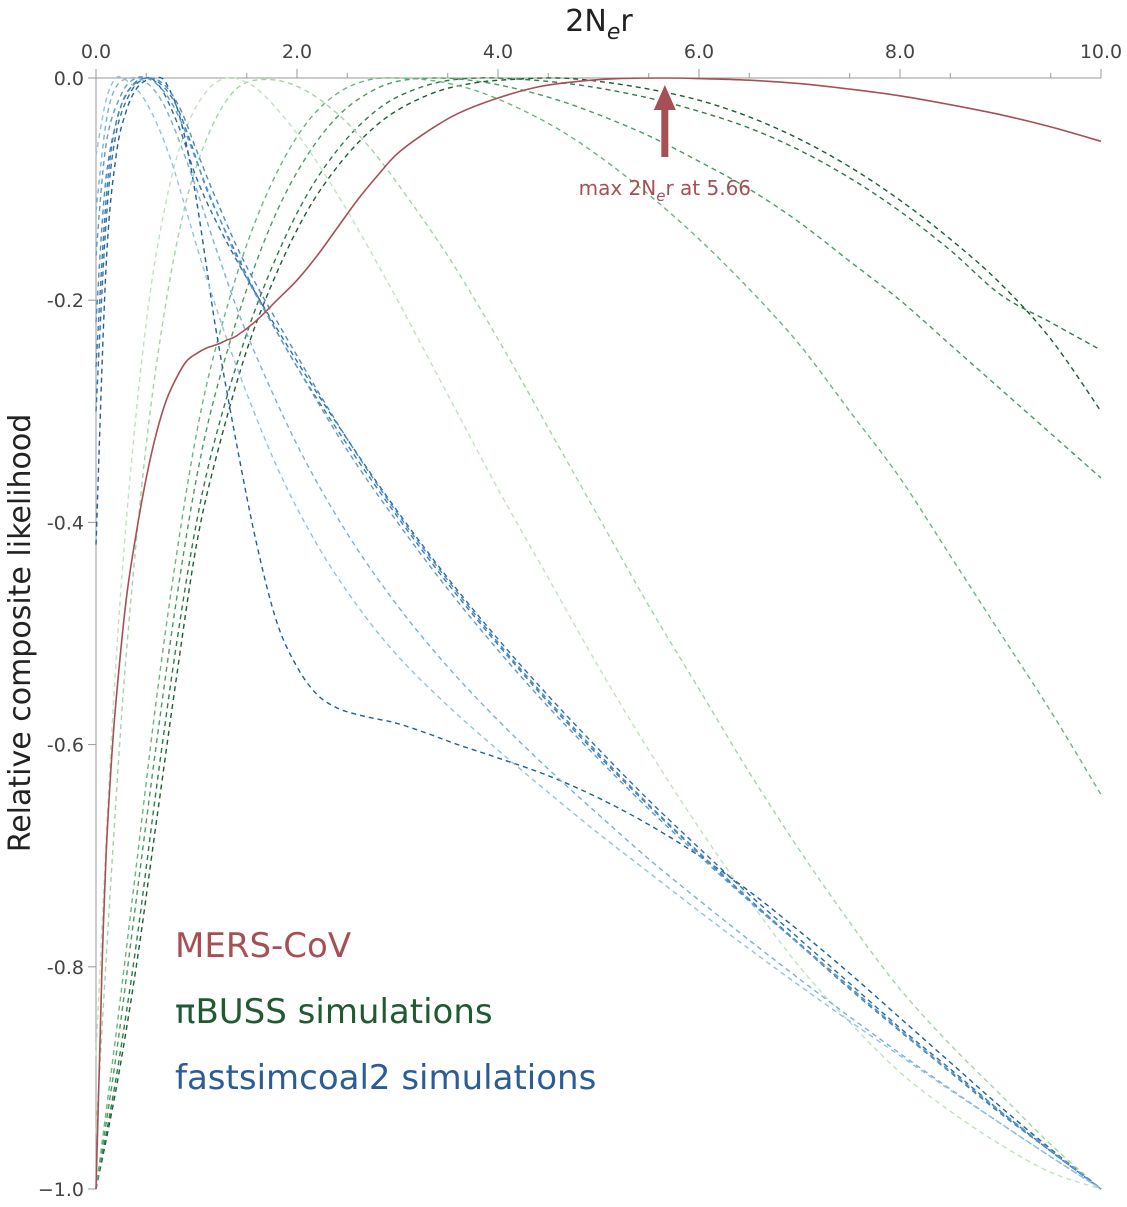  I want to click on y-axis-title: Relative composite likelihood, so click(20, 633).